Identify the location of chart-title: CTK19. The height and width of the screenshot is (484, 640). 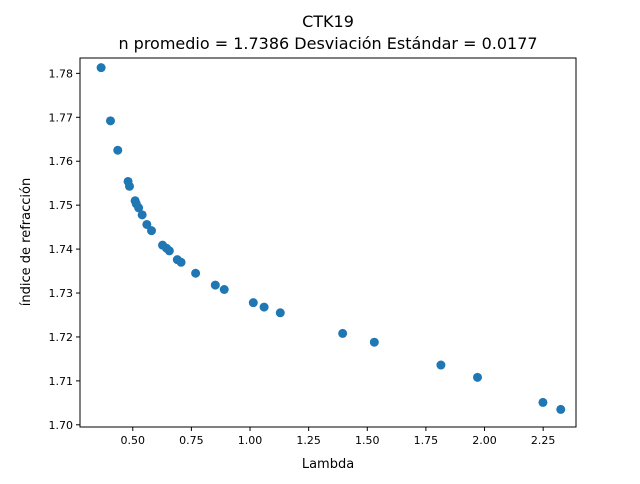
(328, 21).